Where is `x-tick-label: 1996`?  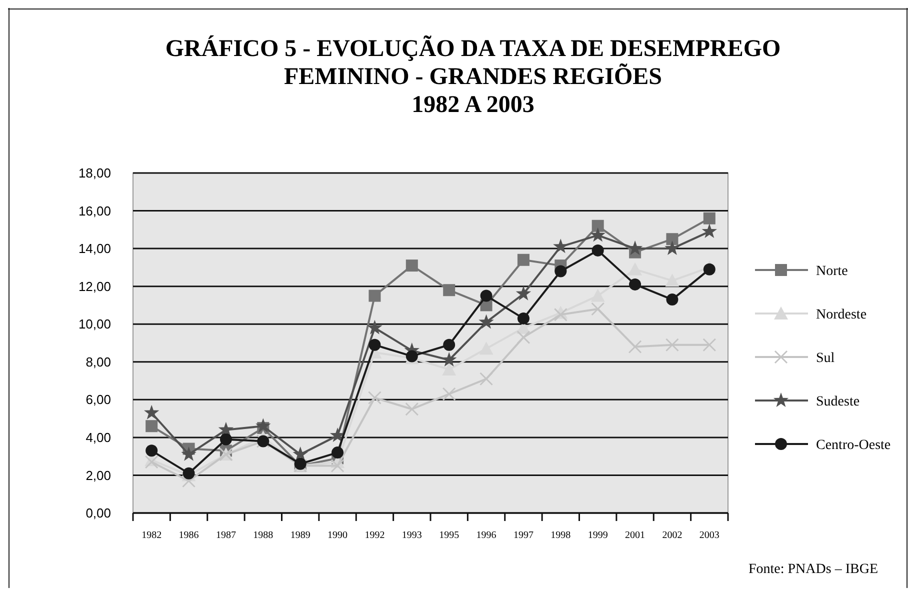
x-tick-label: 1996 is located at coordinates (486, 535).